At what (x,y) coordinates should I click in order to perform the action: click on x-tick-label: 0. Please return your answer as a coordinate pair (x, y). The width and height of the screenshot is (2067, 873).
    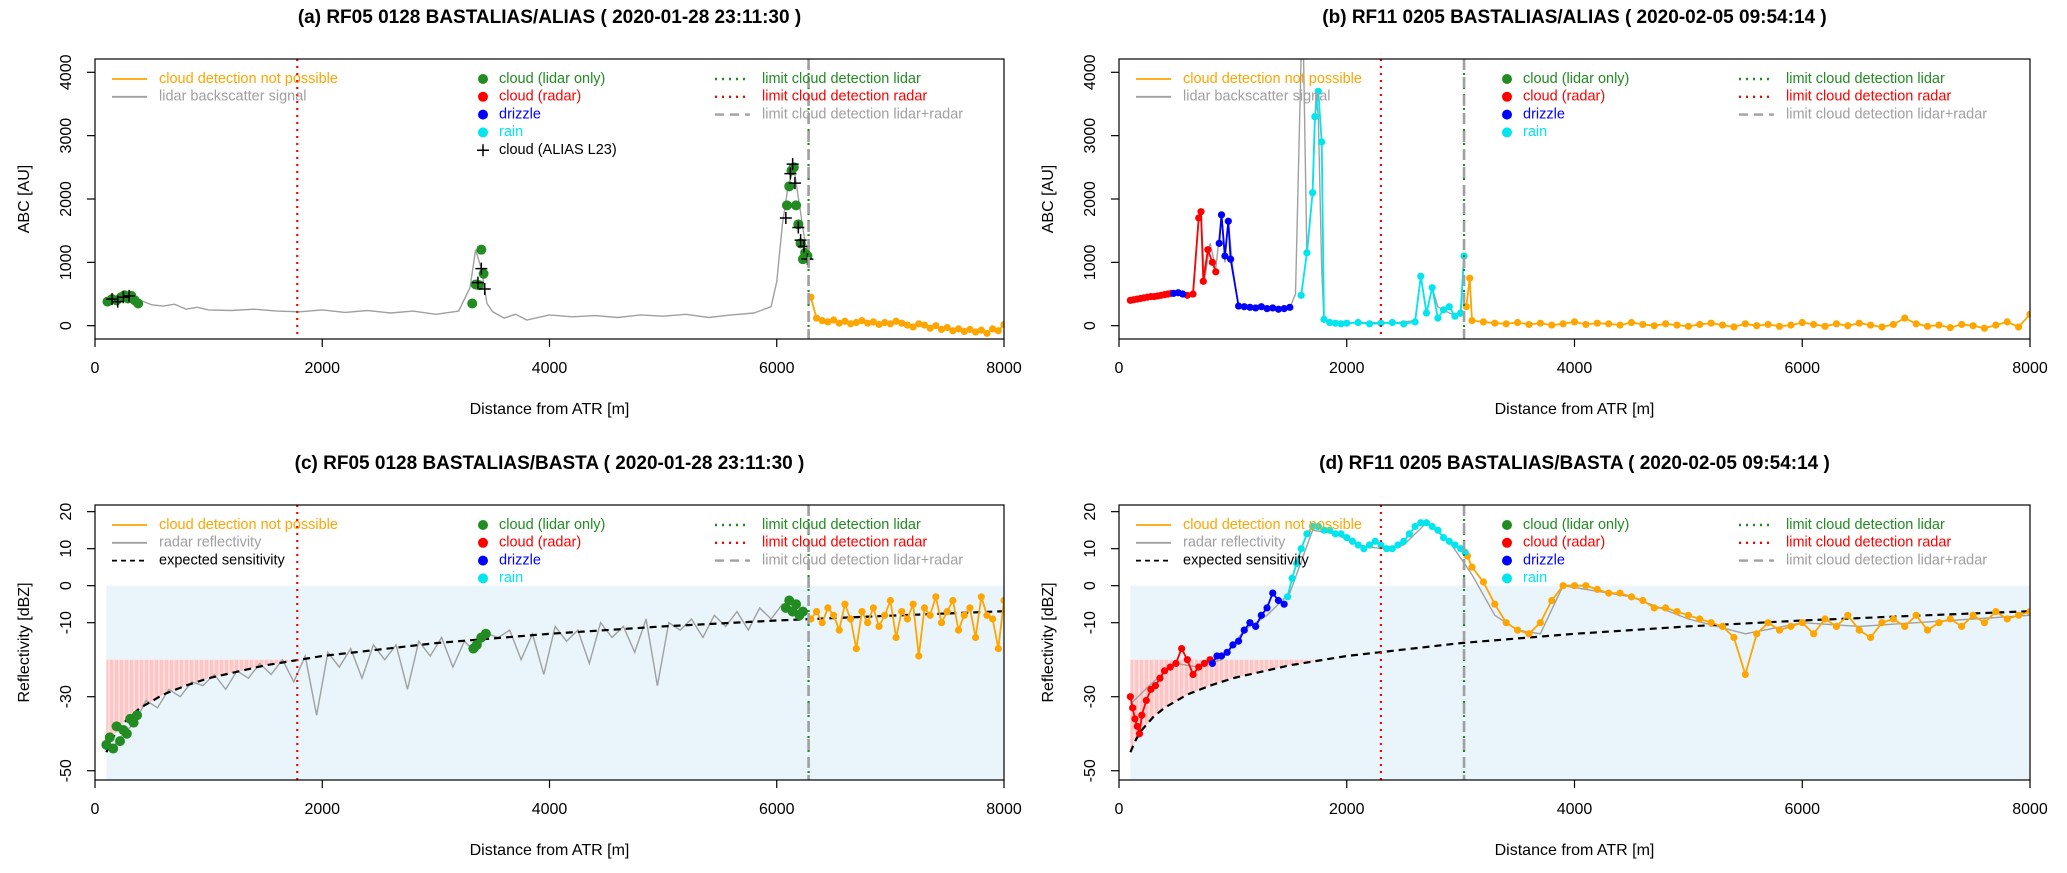
    Looking at the image, I should click on (1119, 368).